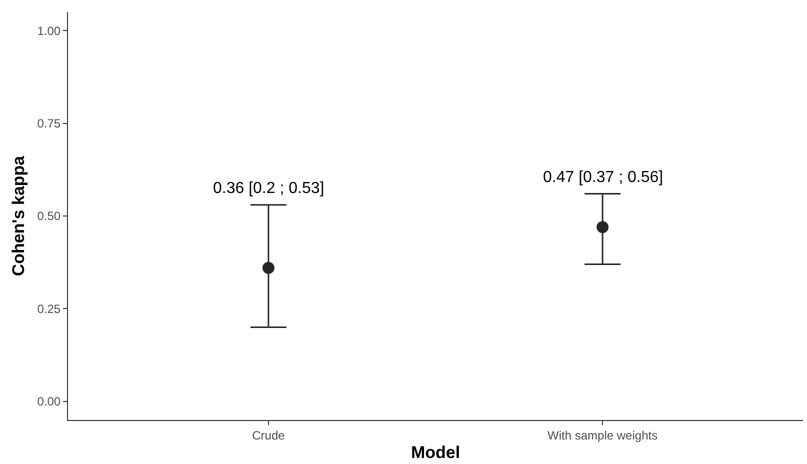 The image size is (807, 464). What do you see at coordinates (49, 216) in the screenshot?
I see `y-tick-label: 0.50` at bounding box center [49, 216].